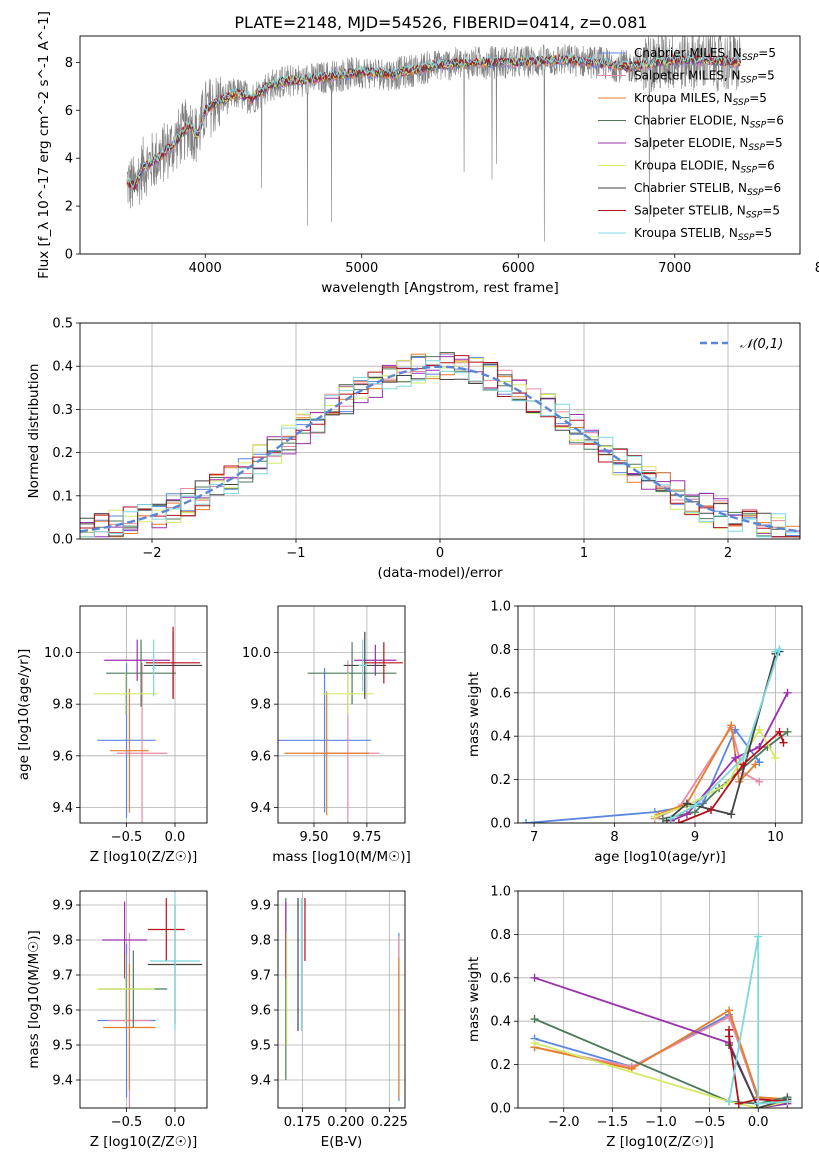 This screenshot has width=819, height=1170. I want to click on mass_vs_ebv-ytick-label-2: 9.6, so click(260, 1011).